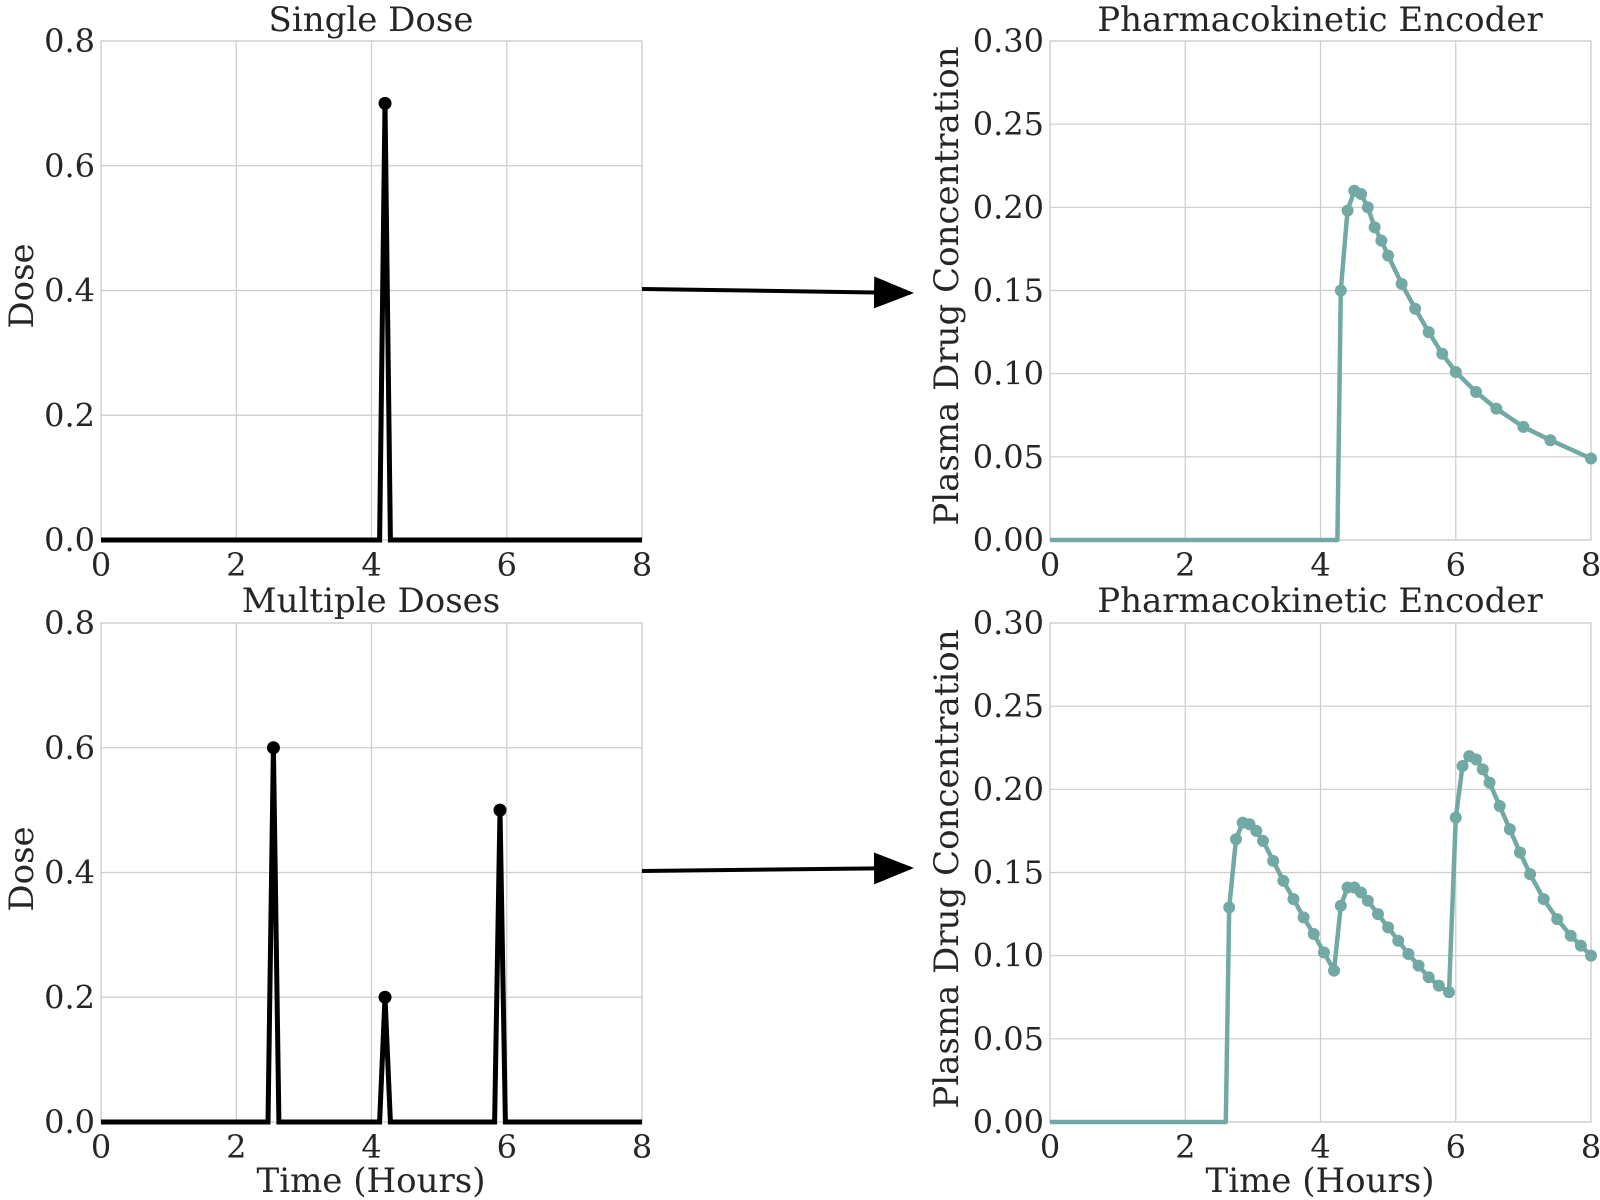  Describe the element at coordinates (777, 580) in the screenshot. I see `arrows` at that location.